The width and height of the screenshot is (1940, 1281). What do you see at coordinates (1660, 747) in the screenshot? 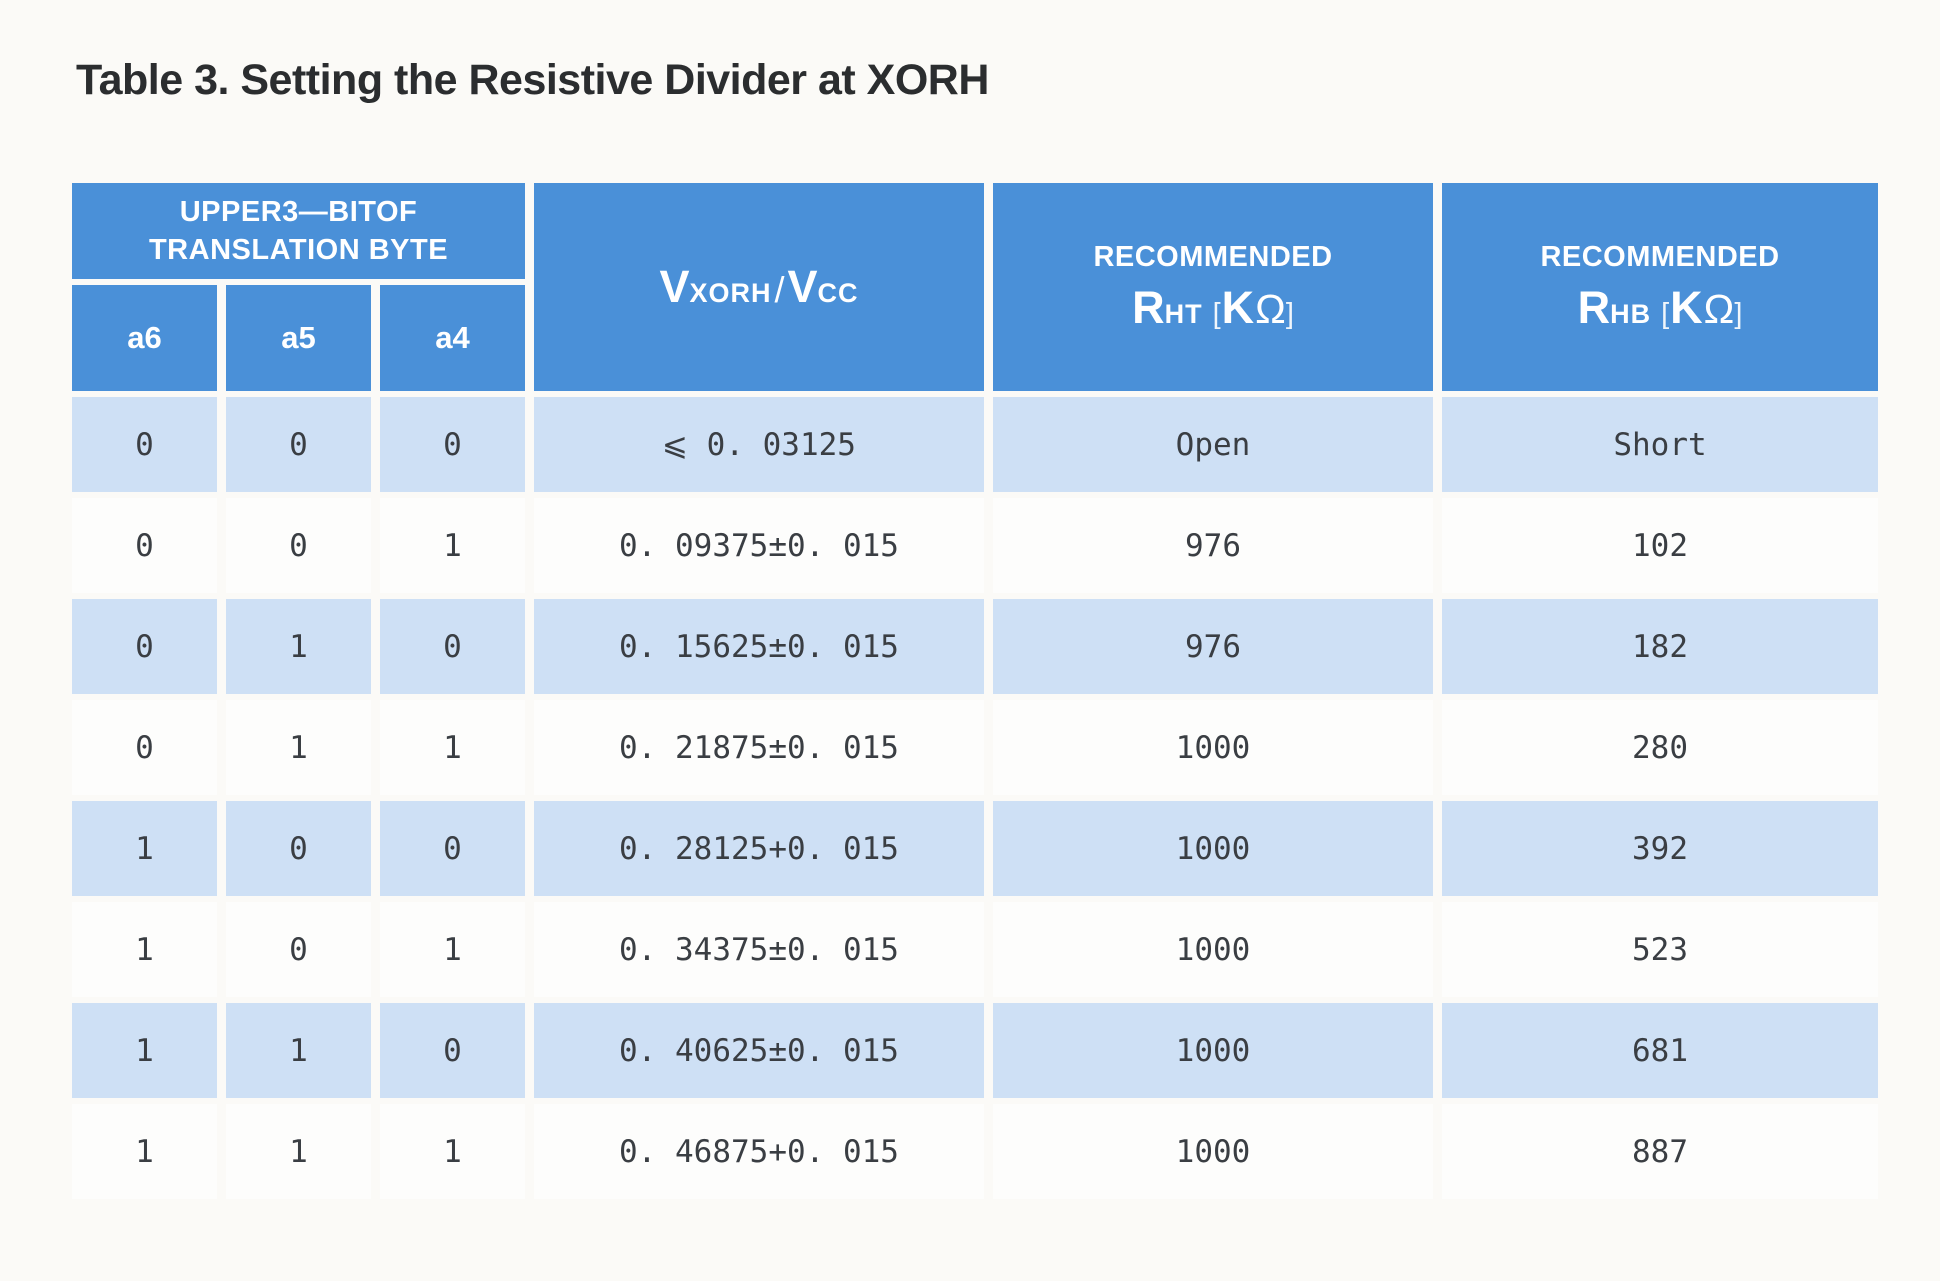
I see `table-cell: 280` at bounding box center [1660, 747].